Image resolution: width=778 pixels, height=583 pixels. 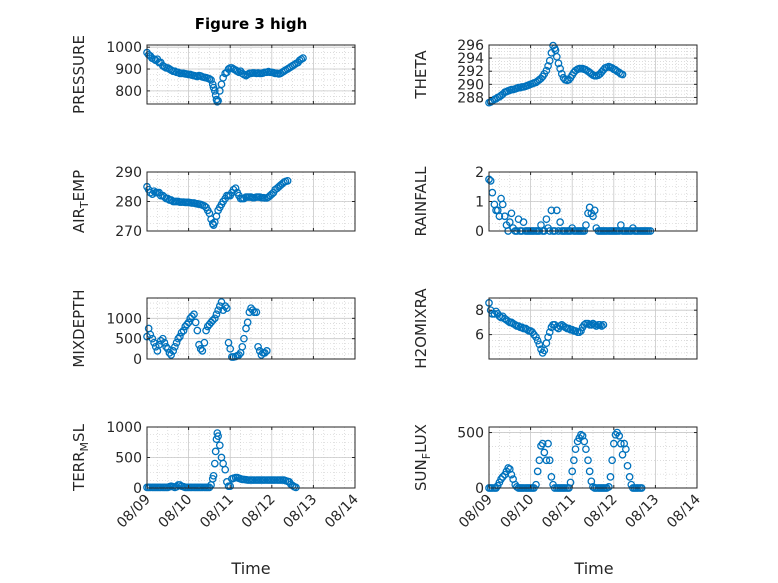 What do you see at coordinates (470, 46) in the screenshot?
I see `y-tick-label: 296` at bounding box center [470, 46].